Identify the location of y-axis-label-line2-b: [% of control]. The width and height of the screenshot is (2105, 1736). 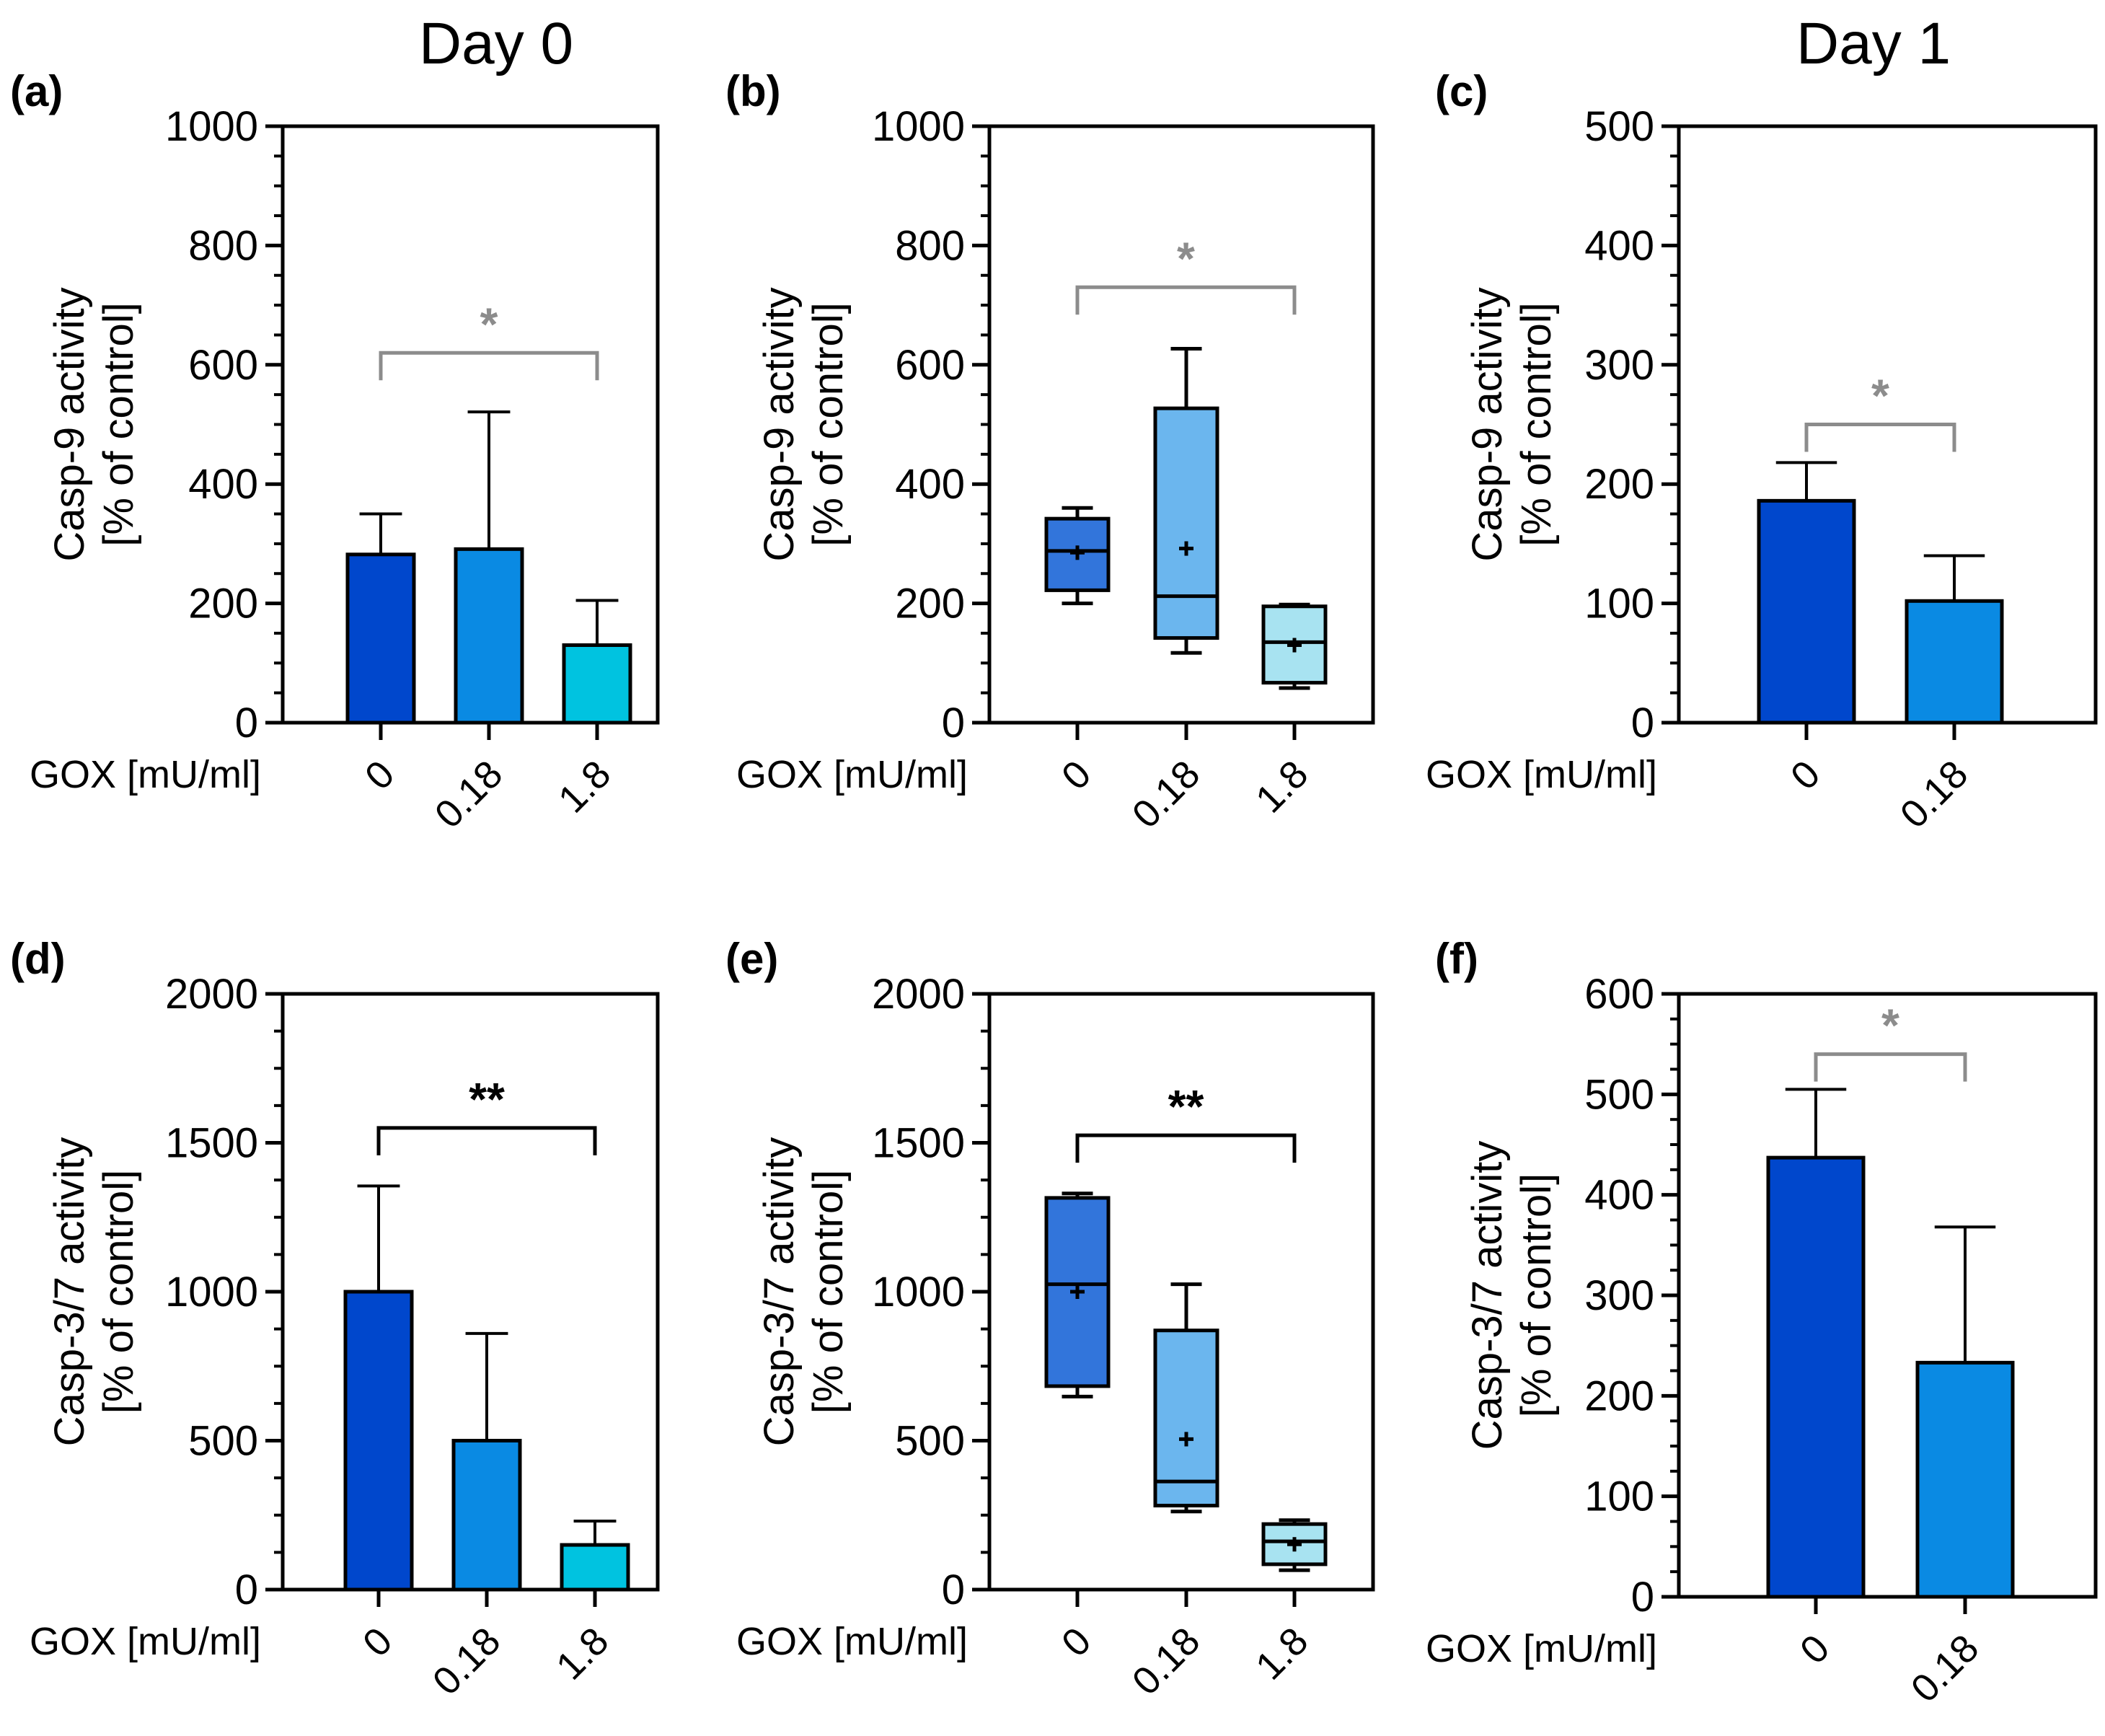
(828, 424).